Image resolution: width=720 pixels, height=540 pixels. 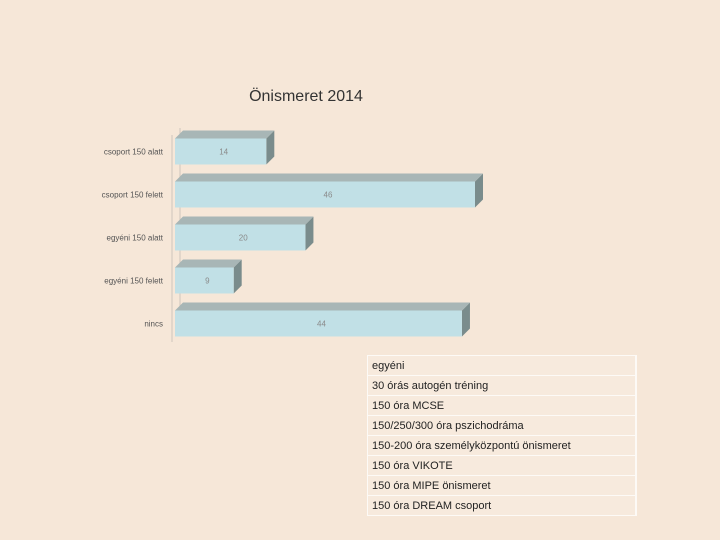 I want to click on category-label: csoport 150 alatt, so click(x=134, y=152).